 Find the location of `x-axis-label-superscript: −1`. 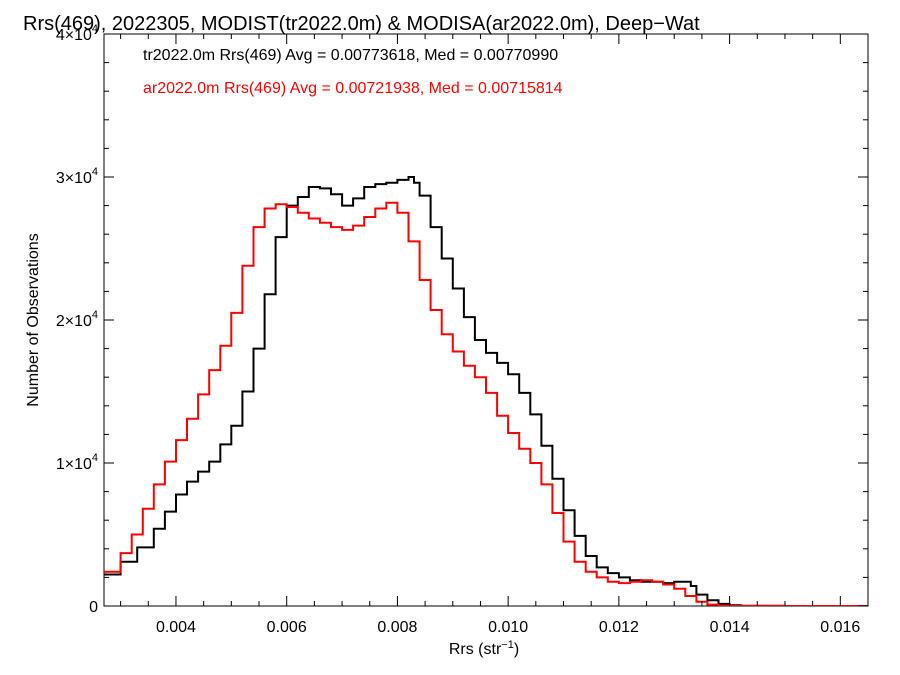

x-axis-label-superscript: −1 is located at coordinates (507, 645).